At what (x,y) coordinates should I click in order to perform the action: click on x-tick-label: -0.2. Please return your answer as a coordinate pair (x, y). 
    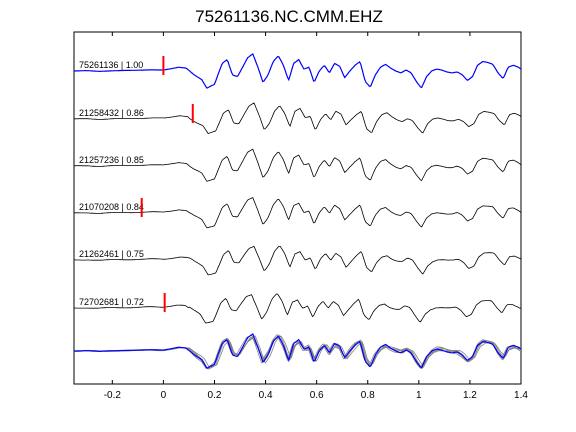
    Looking at the image, I should click on (113, 395).